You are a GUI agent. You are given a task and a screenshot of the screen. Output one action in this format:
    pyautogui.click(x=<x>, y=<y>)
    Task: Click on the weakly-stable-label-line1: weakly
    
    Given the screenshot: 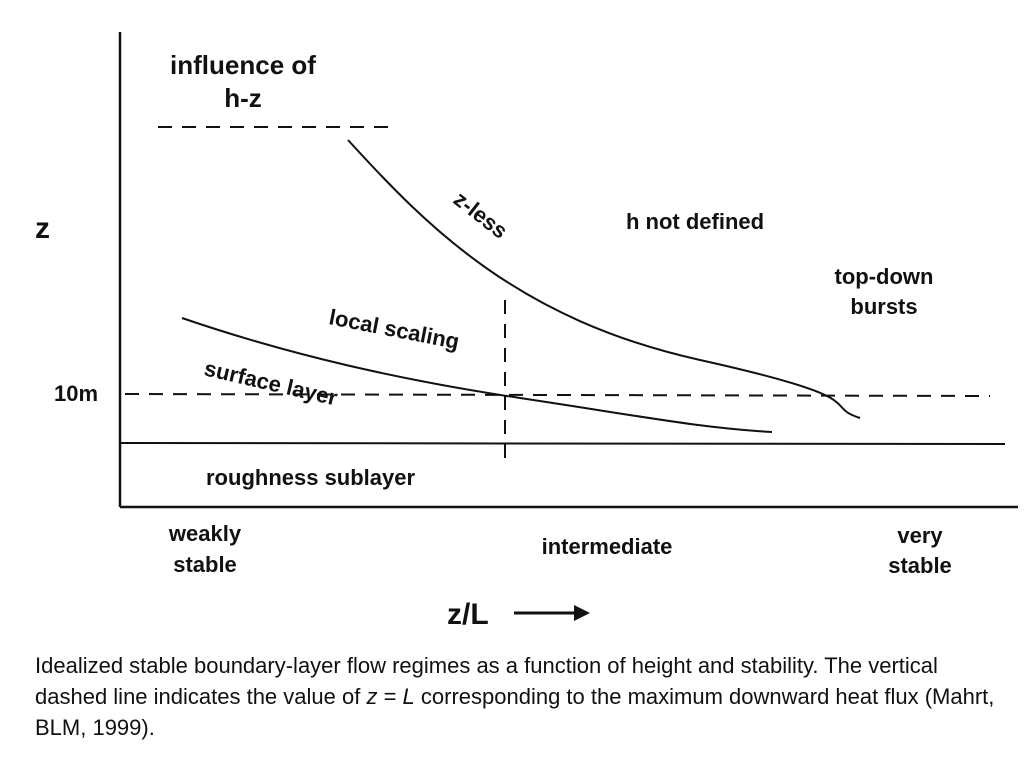 What is the action you would take?
    pyautogui.click(x=205, y=533)
    